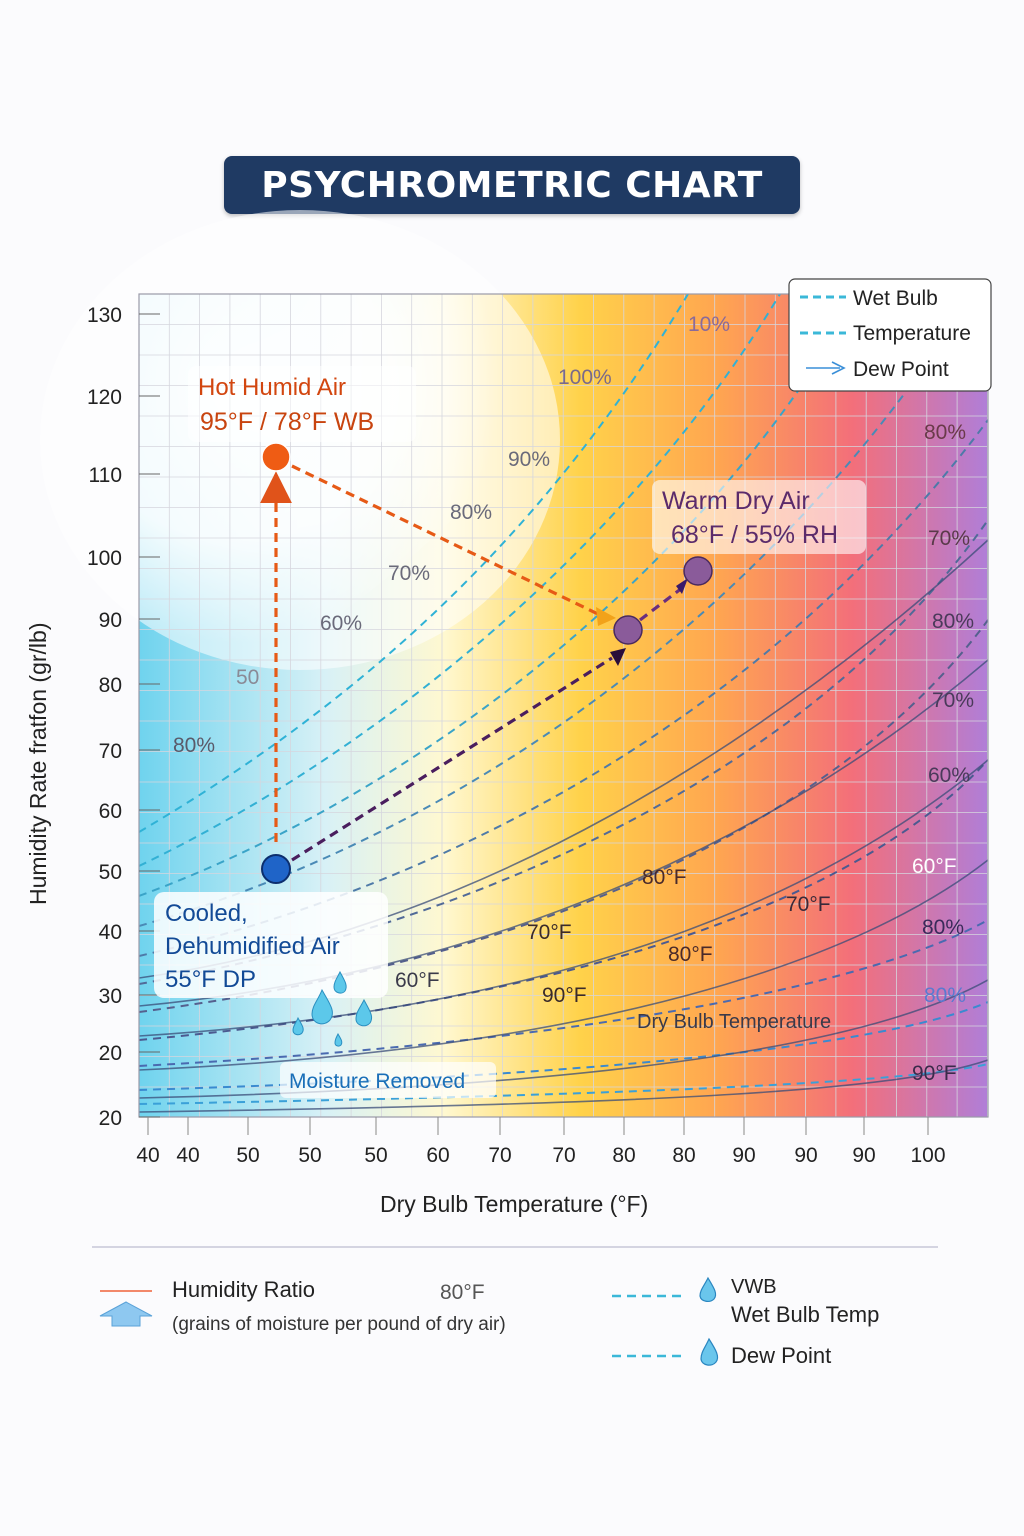  What do you see at coordinates (272, 387) in the screenshot?
I see `hot-label-1: Hot Humid Air` at bounding box center [272, 387].